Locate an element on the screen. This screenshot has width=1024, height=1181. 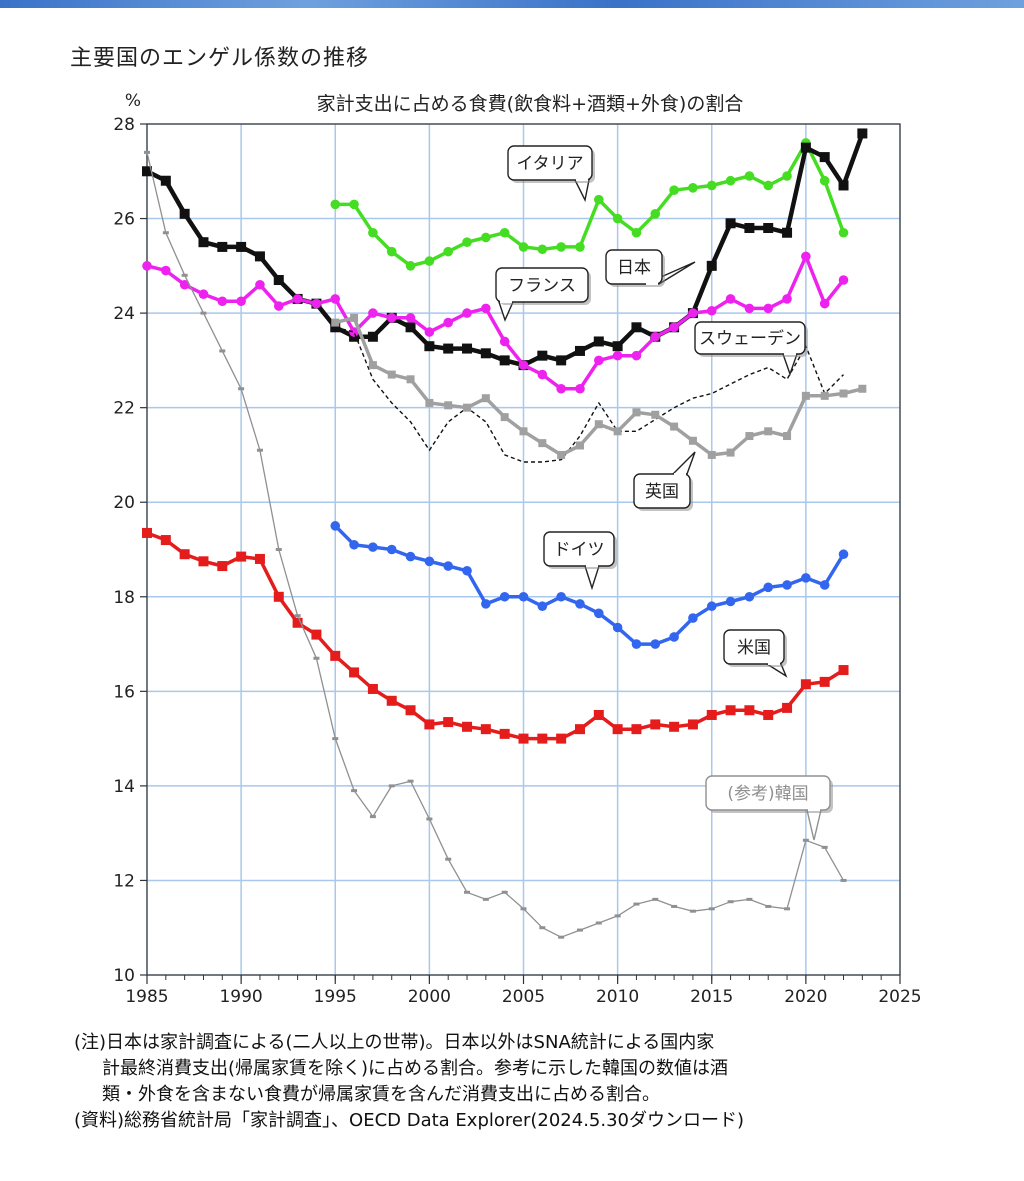
y-tick-label: 14 is located at coordinates (124, 787).